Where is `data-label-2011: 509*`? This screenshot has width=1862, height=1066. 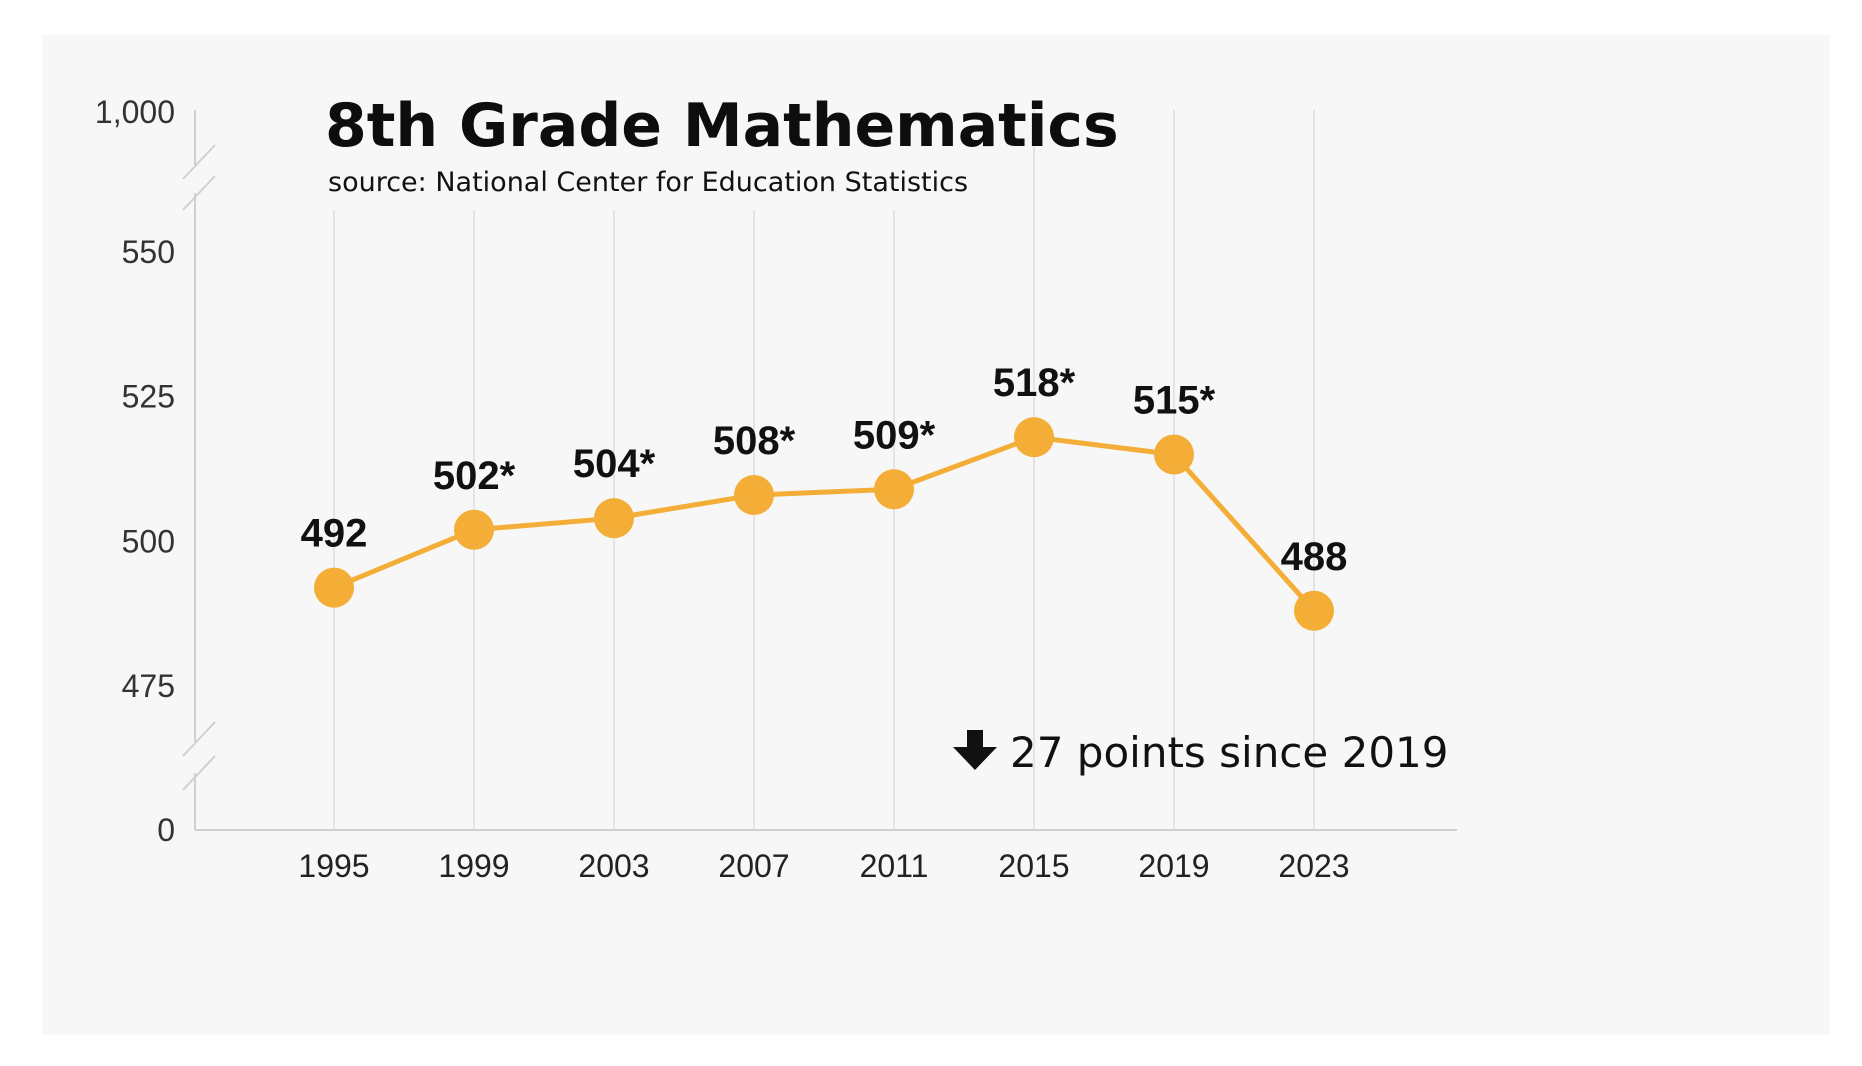
data-label-2011: 509* is located at coordinates (894, 435).